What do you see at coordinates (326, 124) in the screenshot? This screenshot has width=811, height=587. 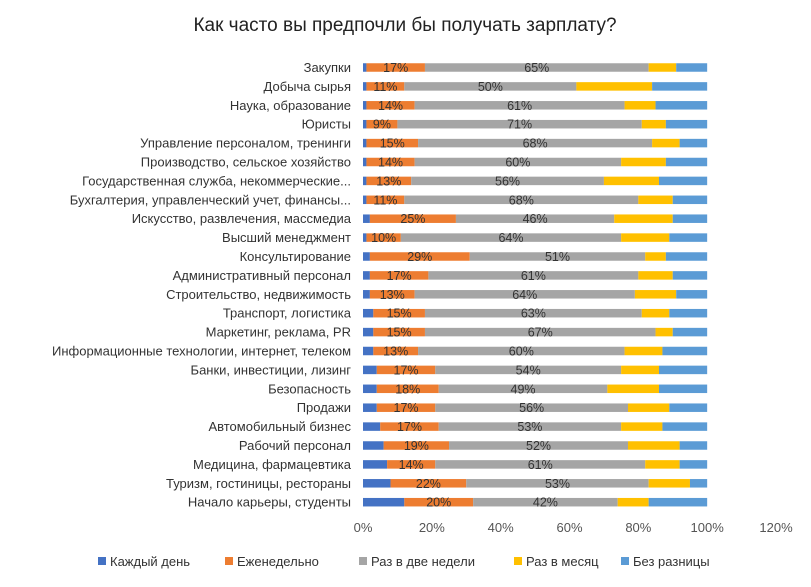 I see `category-label: Юристы` at bounding box center [326, 124].